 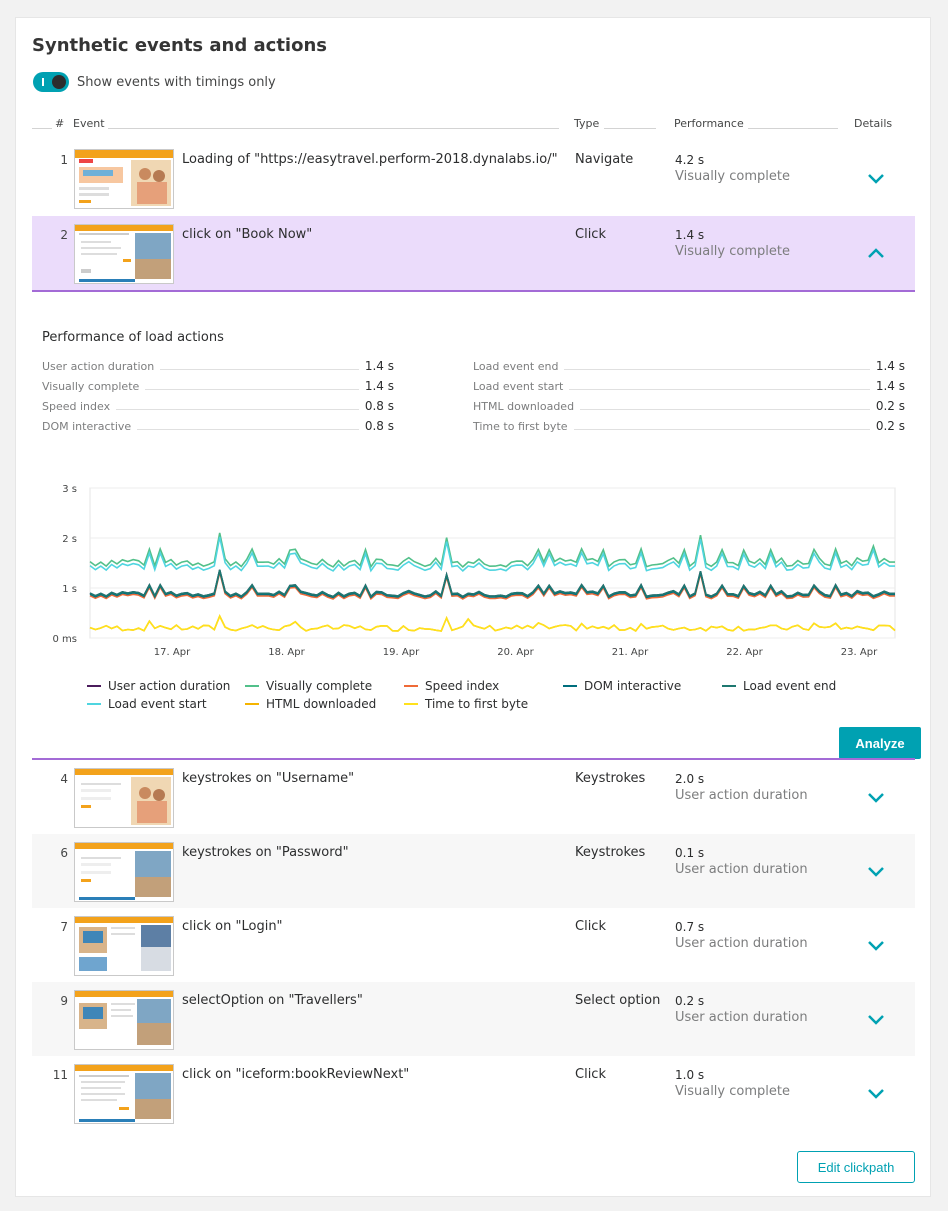 I want to click on chart-grid, so click(x=492, y=563).